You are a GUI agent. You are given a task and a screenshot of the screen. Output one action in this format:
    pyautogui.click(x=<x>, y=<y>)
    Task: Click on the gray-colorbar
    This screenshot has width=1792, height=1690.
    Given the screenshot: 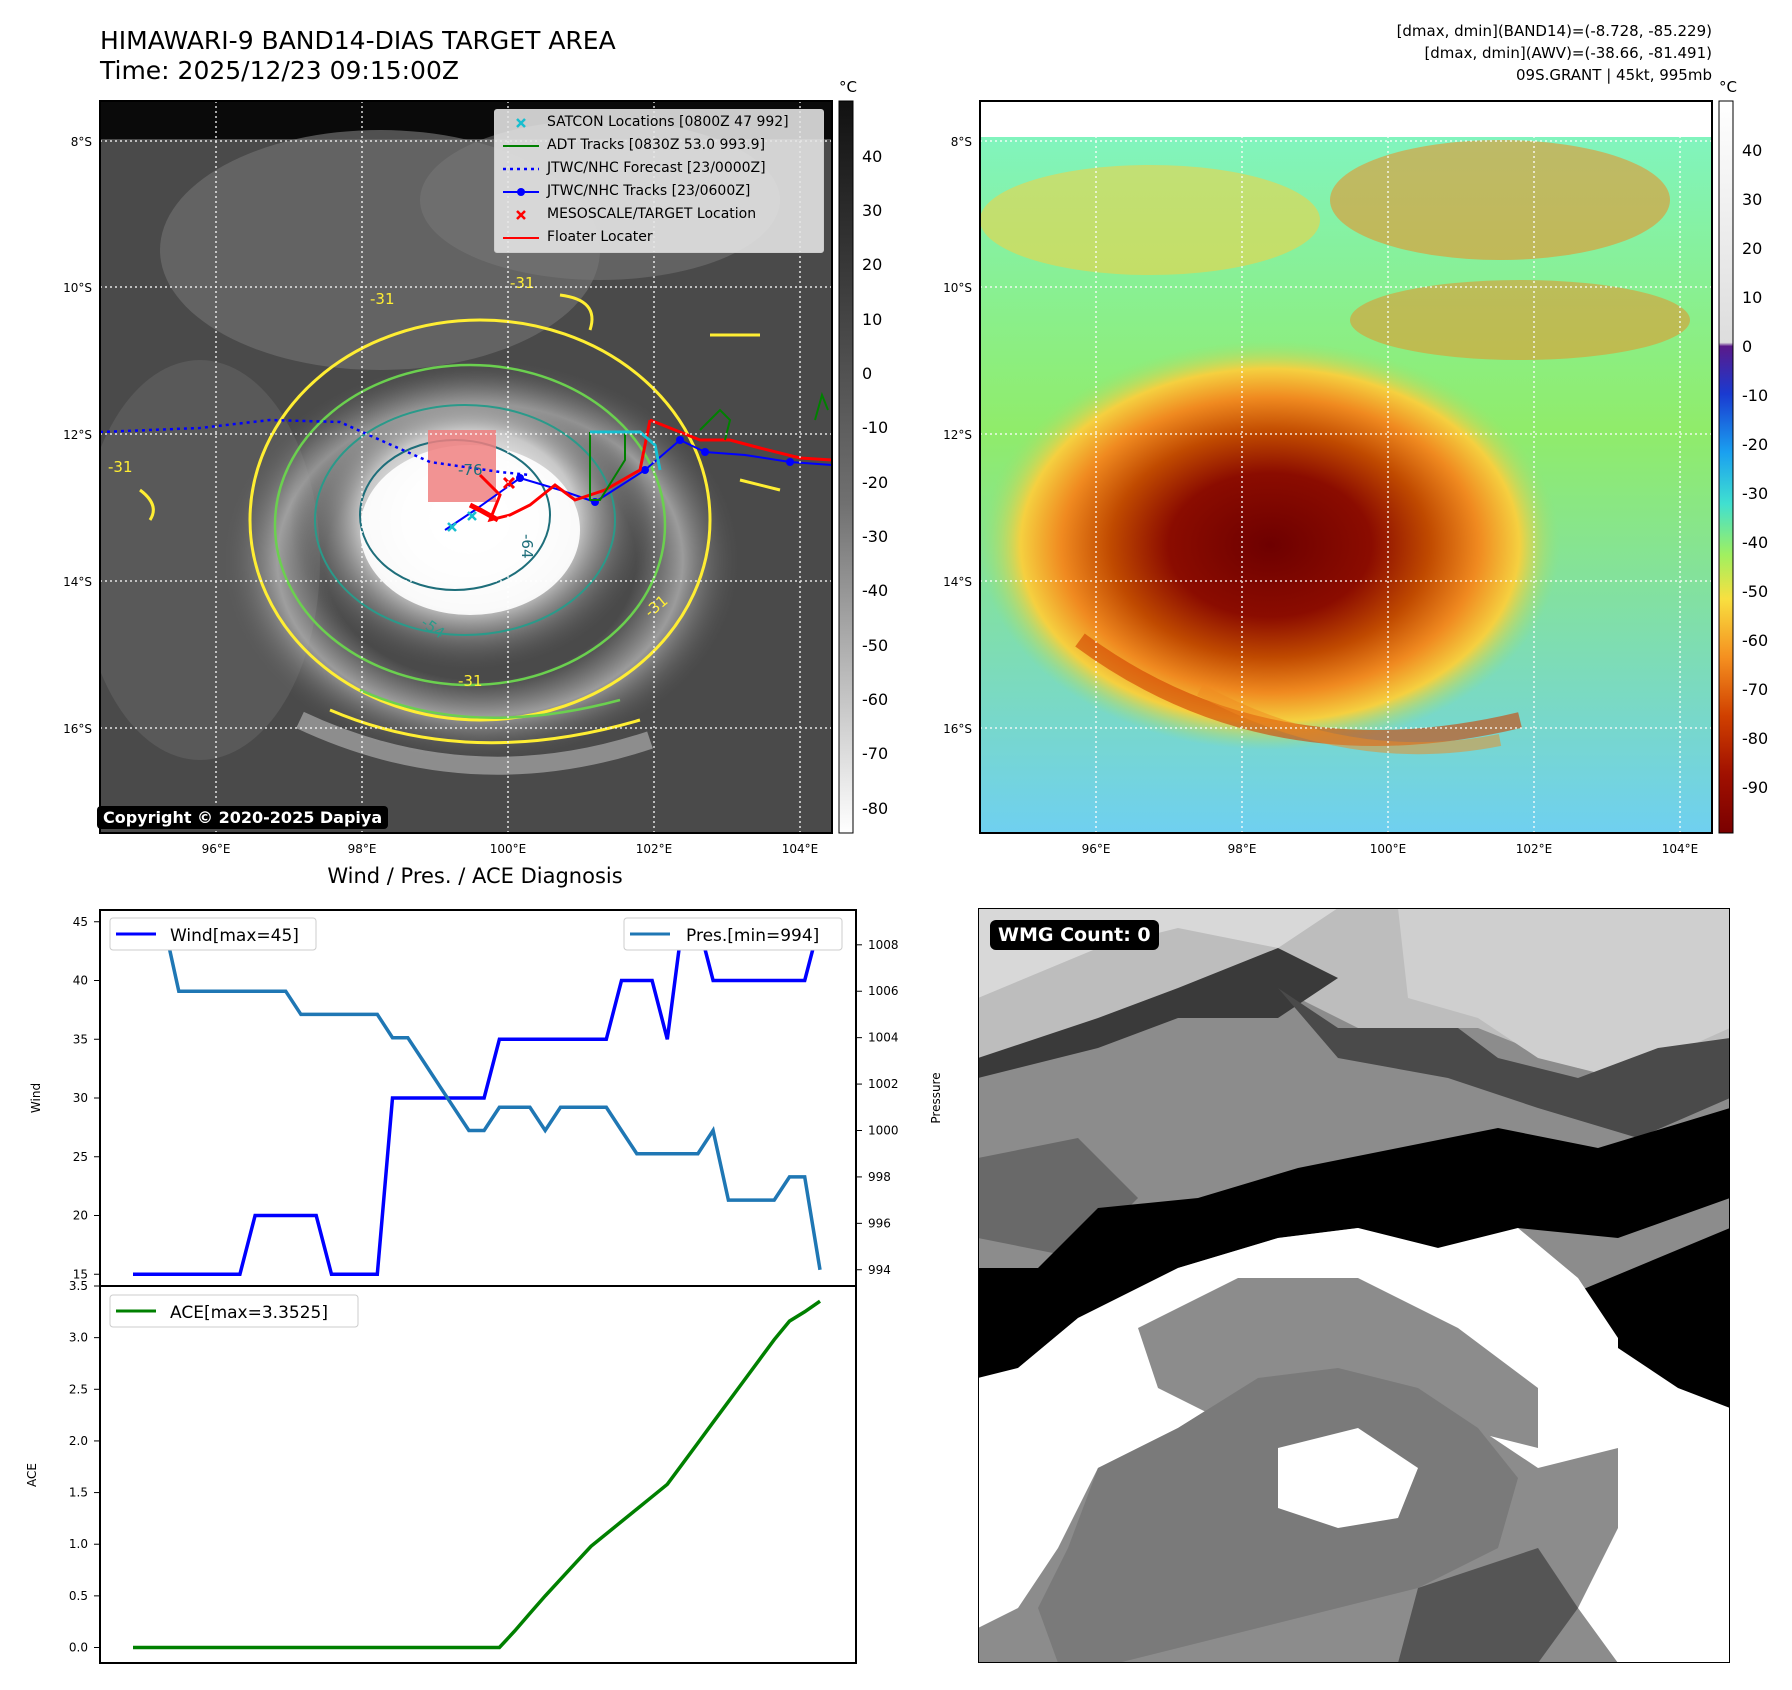 What is the action you would take?
    pyautogui.click(x=846, y=467)
    